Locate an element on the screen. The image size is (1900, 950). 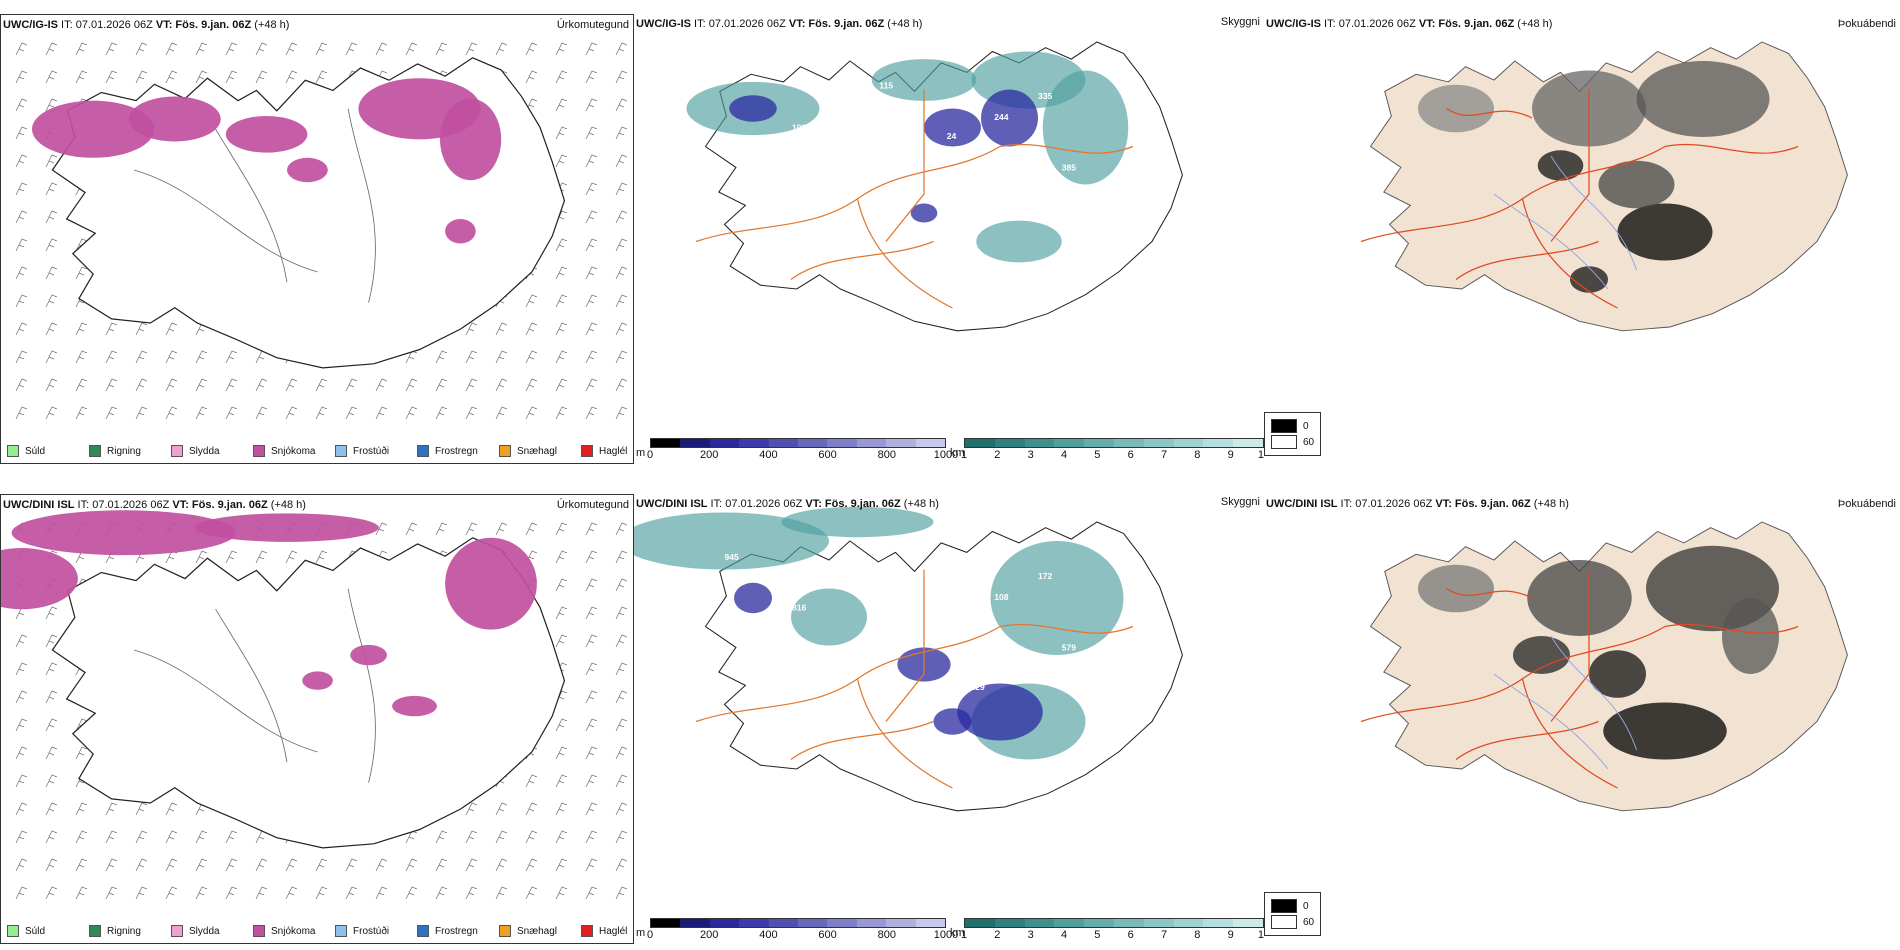
colorbar-ticks: 0 200 400 600 800 1000 is located at coordinates (802, 455).